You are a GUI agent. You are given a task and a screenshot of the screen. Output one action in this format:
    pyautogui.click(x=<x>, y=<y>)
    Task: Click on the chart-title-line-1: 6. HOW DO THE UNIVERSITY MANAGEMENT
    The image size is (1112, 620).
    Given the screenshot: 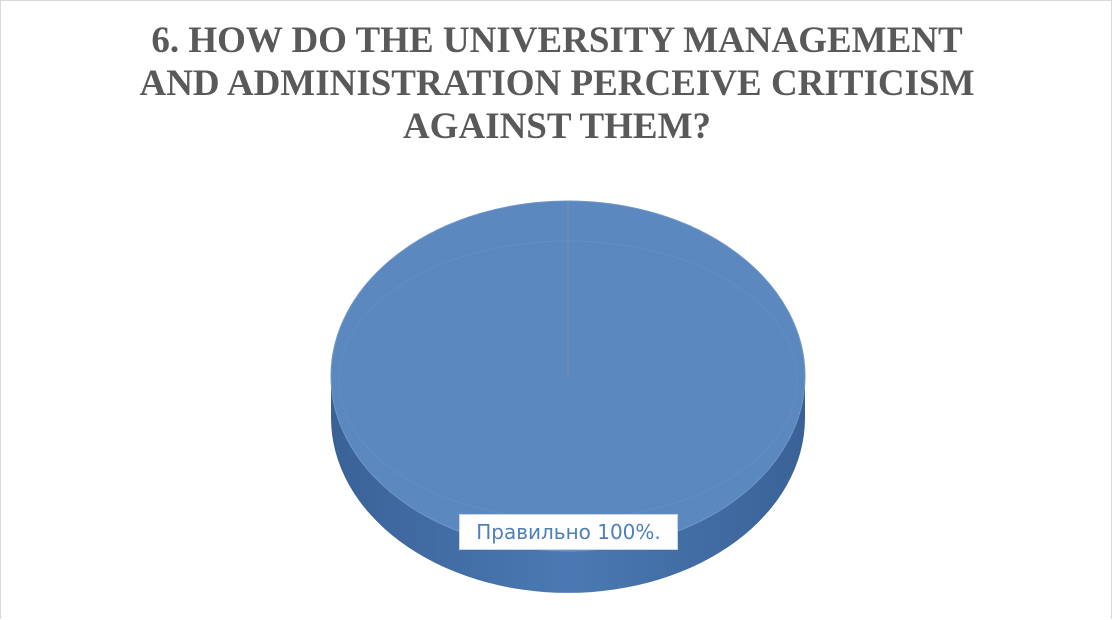 What is the action you would take?
    pyautogui.click(x=557, y=40)
    